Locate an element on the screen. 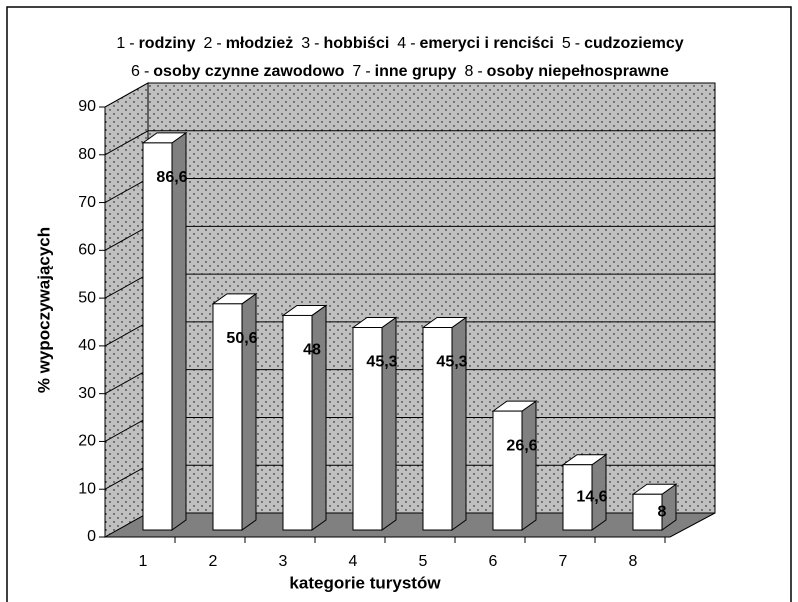  y-tick-label: 60 is located at coordinates (87, 250).